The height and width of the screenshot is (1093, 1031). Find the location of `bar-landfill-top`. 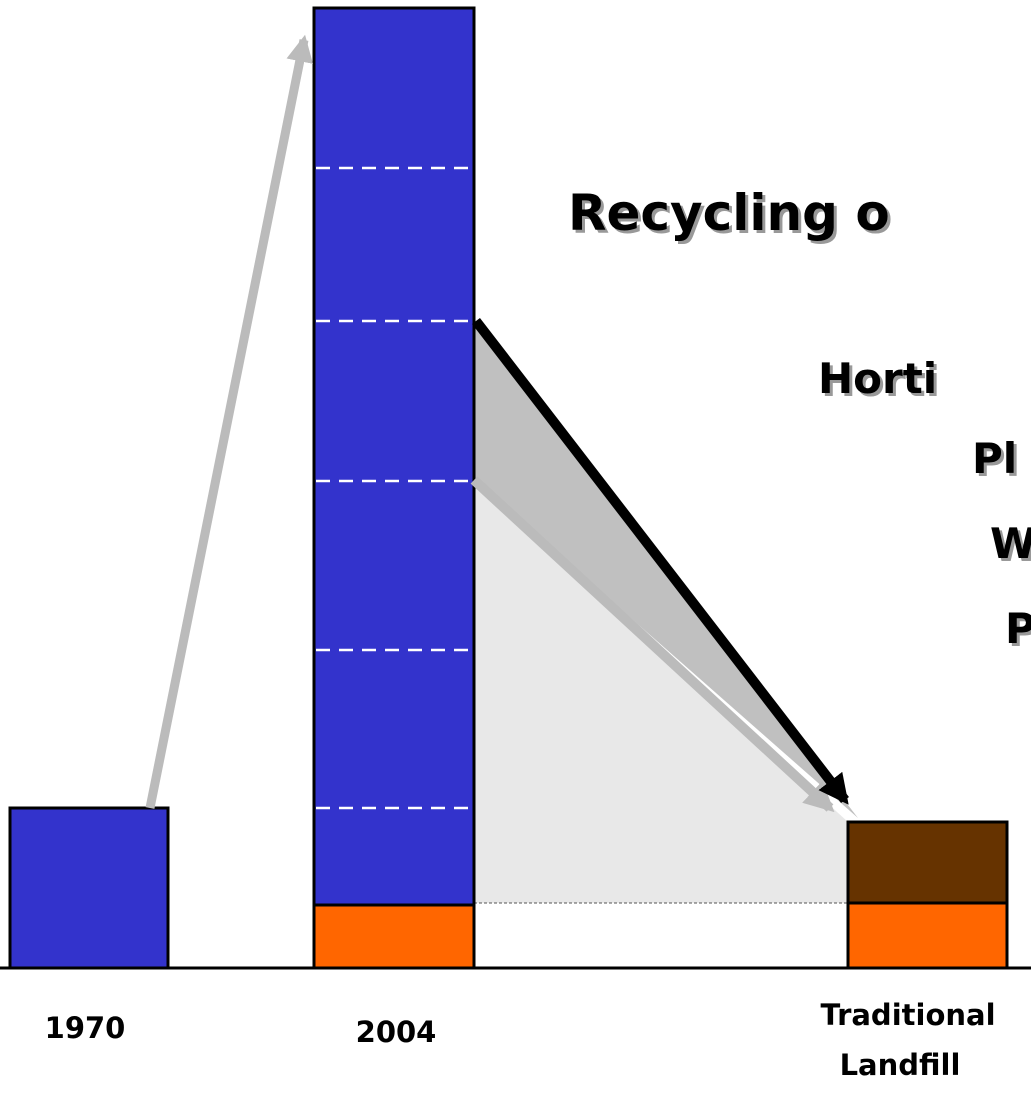

bar-landfill-top is located at coordinates (927, 862).